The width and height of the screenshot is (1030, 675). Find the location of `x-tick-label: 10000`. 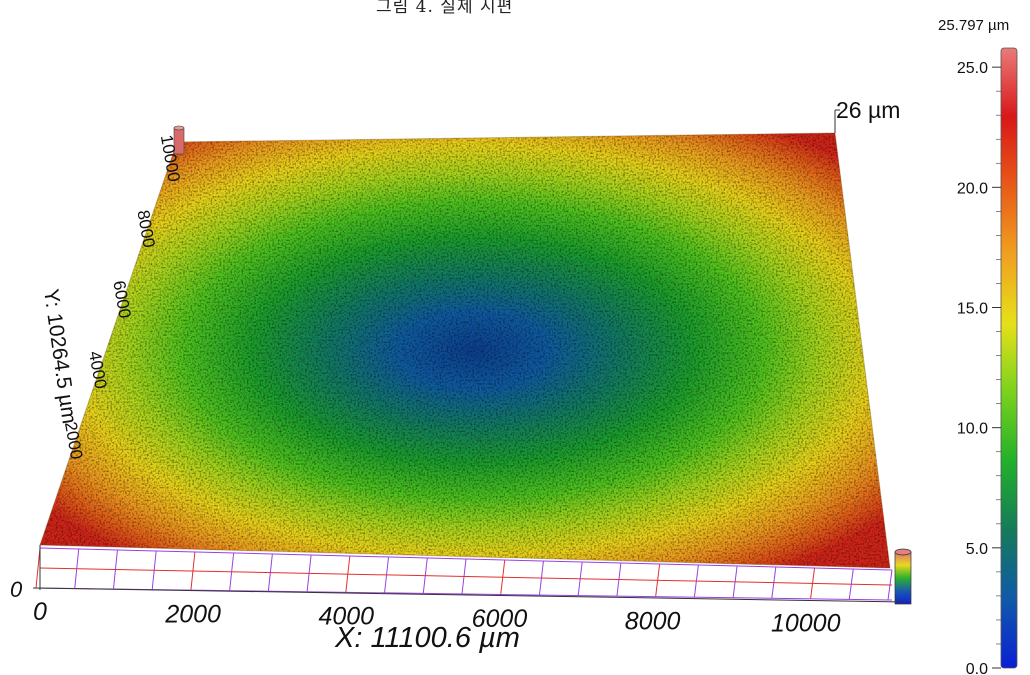

x-tick-label: 10000 is located at coordinates (806, 624).